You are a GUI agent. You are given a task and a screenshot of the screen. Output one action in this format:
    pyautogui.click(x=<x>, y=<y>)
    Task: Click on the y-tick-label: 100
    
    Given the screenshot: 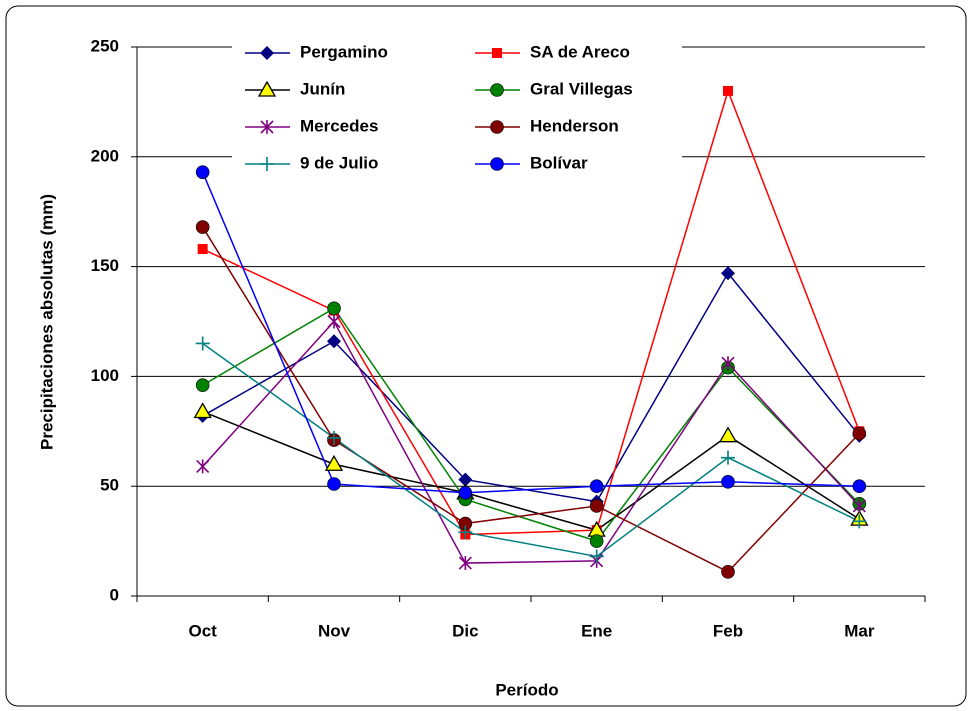 What is the action you would take?
    pyautogui.click(x=105, y=375)
    